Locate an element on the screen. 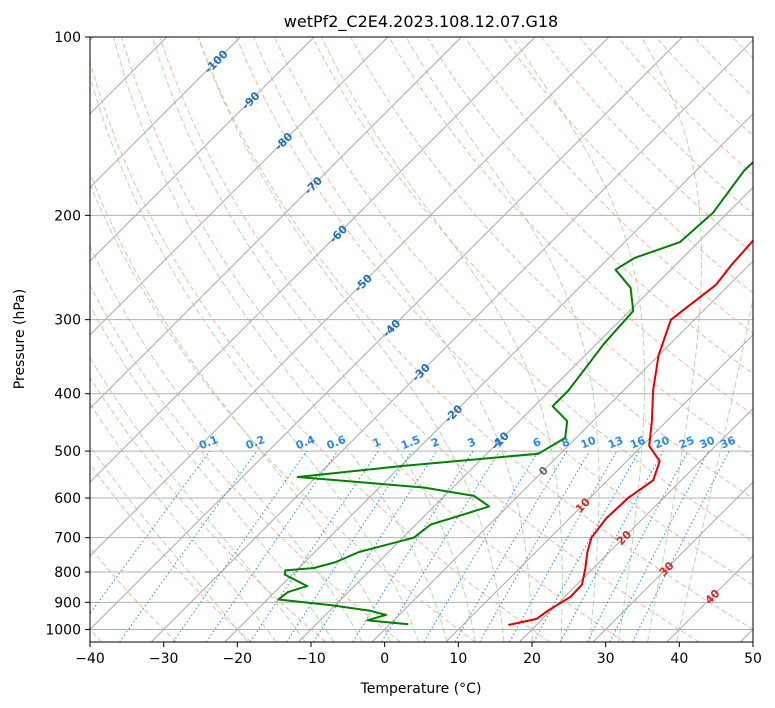 Image resolution: width=775 pixels, height=708 pixels. y-tick-label: 400 is located at coordinates (67, 395).